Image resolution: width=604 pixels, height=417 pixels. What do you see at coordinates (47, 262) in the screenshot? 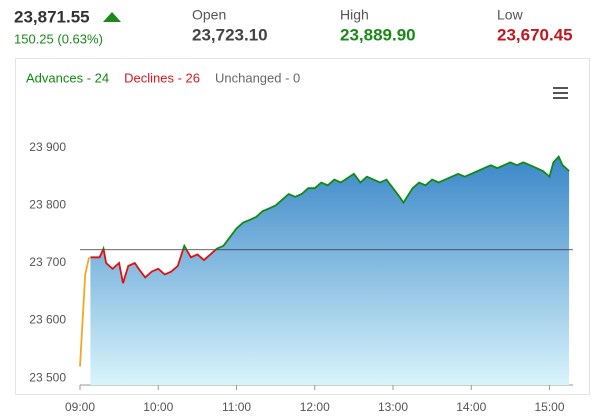
I see `y-tick-label: 23 700` at bounding box center [47, 262].